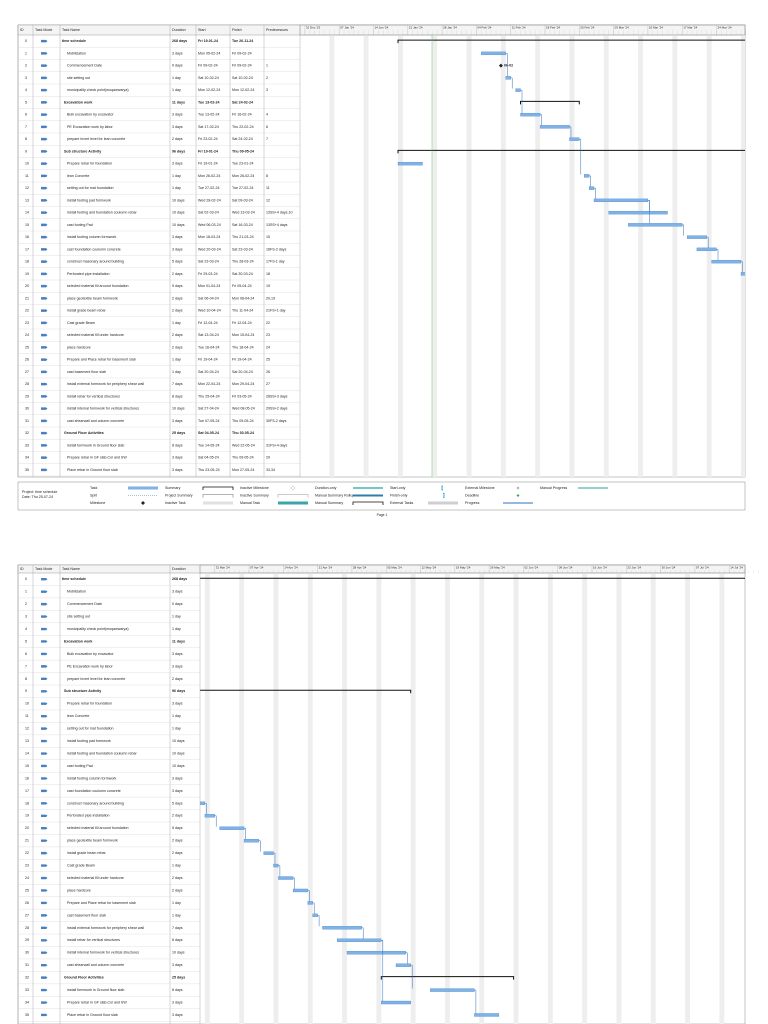 Image resolution: width=768 pixels, height=1024 pixels. What do you see at coordinates (382, 27) in the screenshot?
I see `week-label: 14 Jan '24` at bounding box center [382, 27].